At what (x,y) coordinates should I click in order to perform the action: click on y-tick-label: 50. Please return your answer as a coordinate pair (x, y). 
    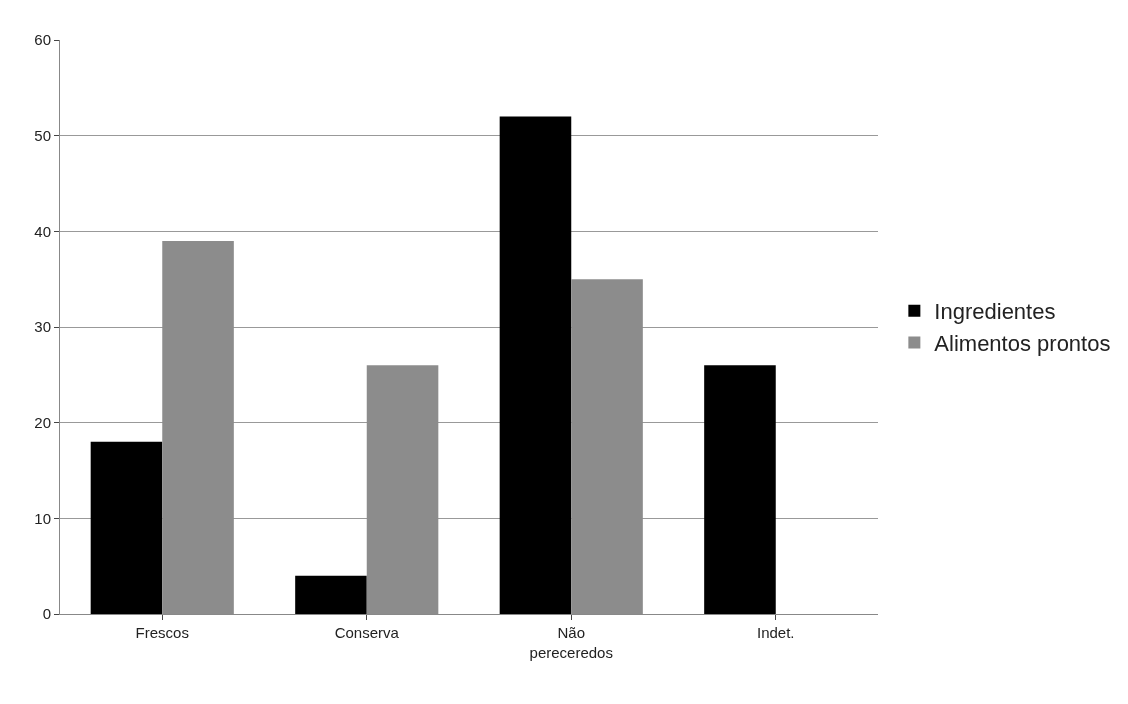
    Looking at the image, I should click on (42, 135).